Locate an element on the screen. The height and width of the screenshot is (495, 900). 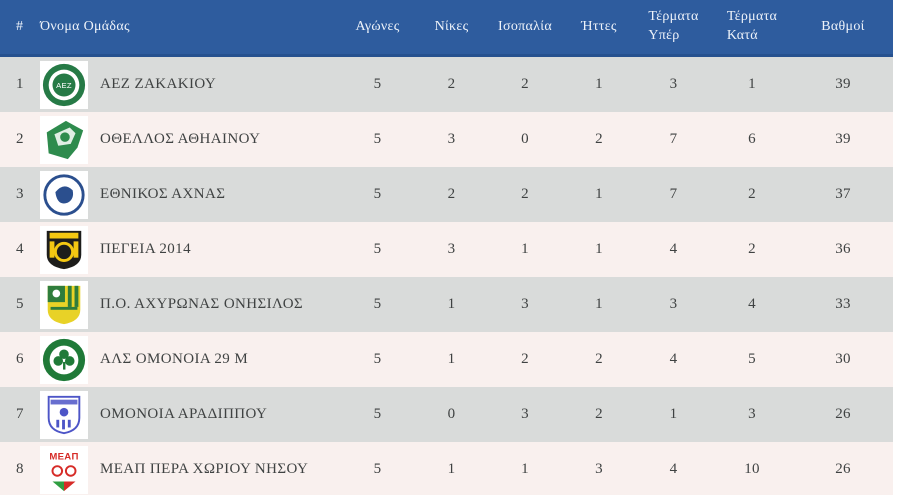
header-losses-label: Ήττες is located at coordinates (599, 26).